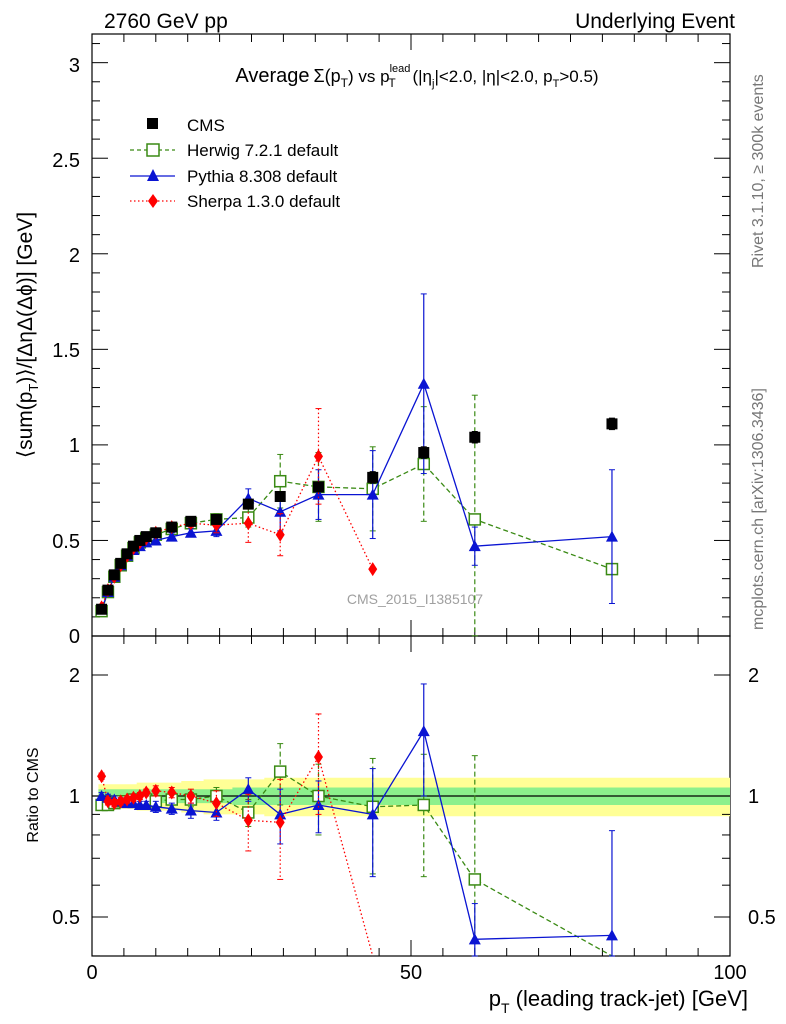  What do you see at coordinates (66, 161) in the screenshot?
I see `y-tick-label-2.5: 2.5` at bounding box center [66, 161].